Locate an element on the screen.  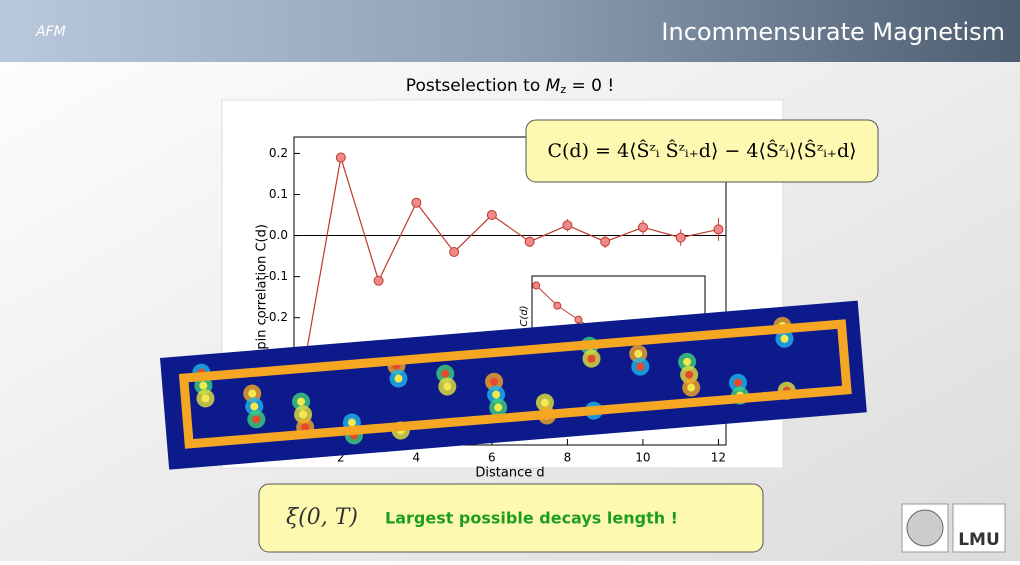
lmu-logo is located at coordinates (979, 528).